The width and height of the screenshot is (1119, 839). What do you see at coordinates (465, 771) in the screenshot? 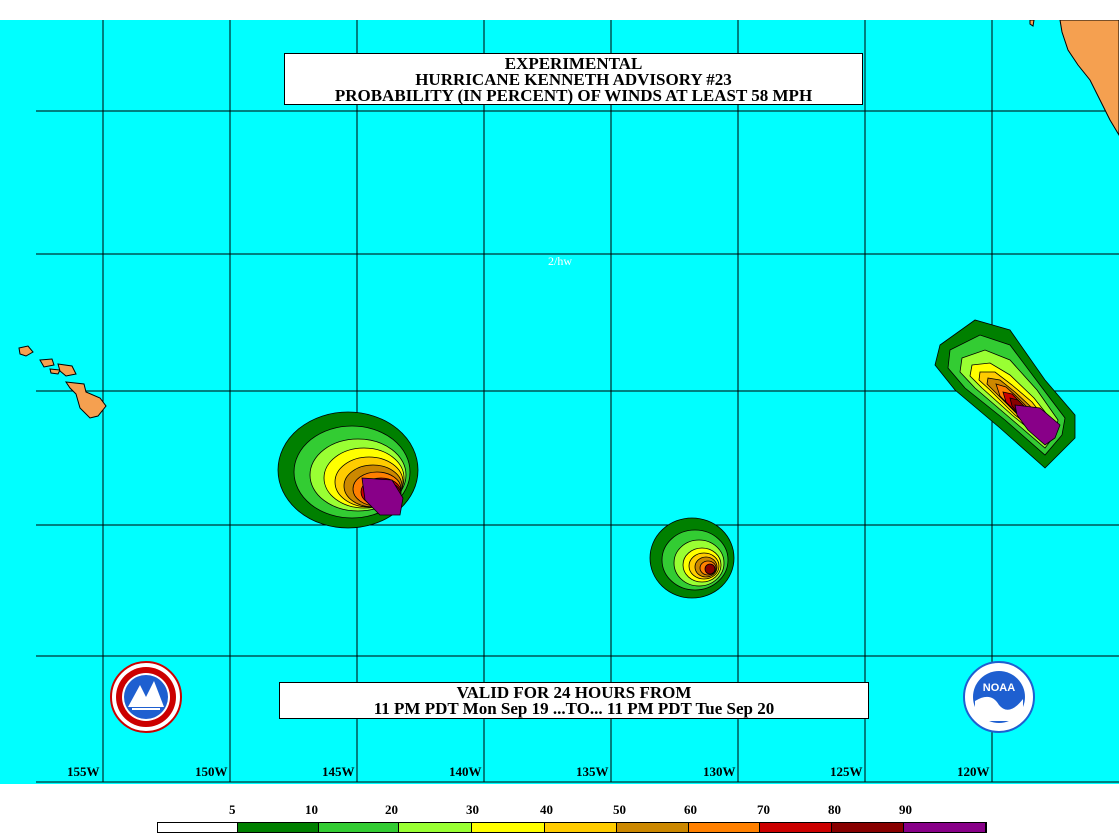
I see `lon-label-140w: 140W` at bounding box center [465, 771].